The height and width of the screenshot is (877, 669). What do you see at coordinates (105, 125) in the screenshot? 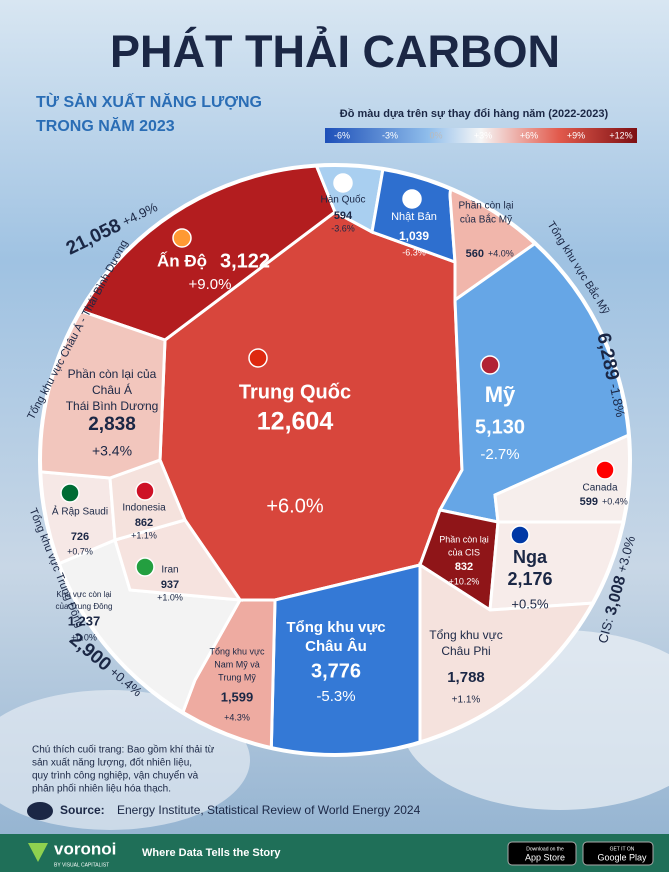
I see `subtitle: TRONG NĂM 2023` at bounding box center [105, 125].